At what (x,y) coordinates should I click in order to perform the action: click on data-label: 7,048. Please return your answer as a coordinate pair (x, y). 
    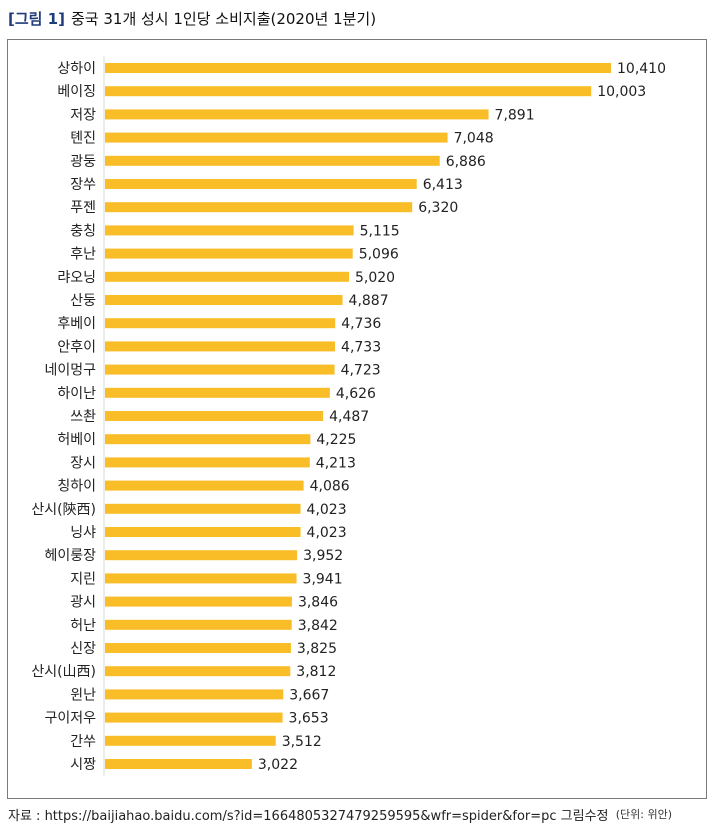
    Looking at the image, I should click on (474, 139).